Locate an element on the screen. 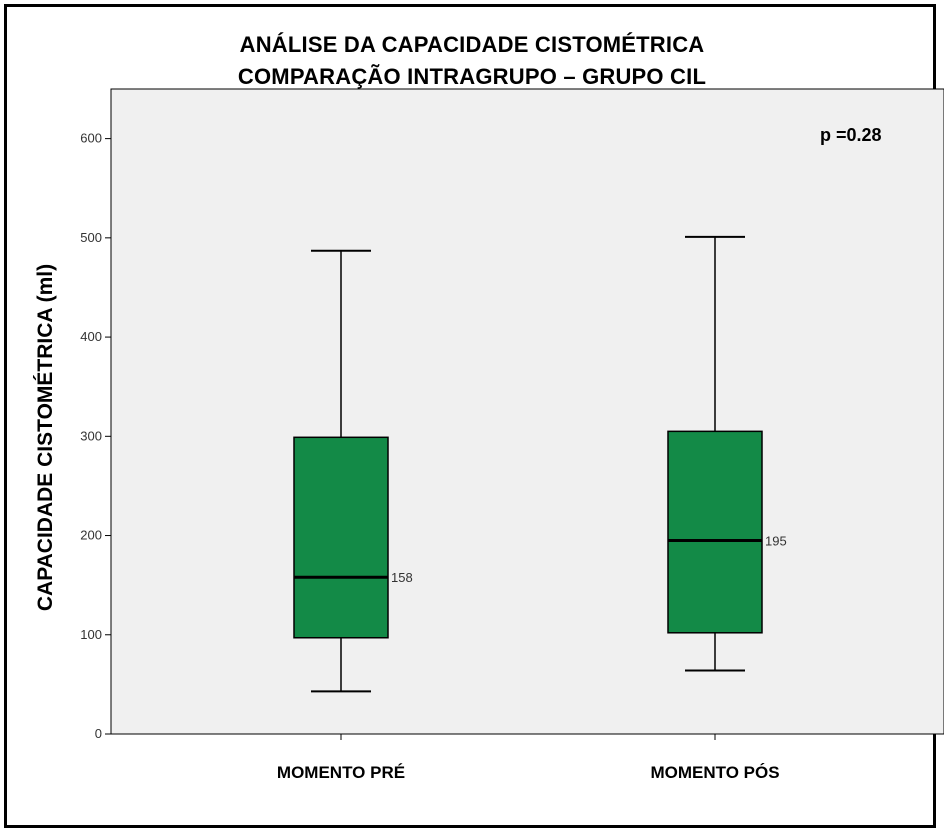 The height and width of the screenshot is (834, 944). median-label: 195 is located at coordinates (776, 541).